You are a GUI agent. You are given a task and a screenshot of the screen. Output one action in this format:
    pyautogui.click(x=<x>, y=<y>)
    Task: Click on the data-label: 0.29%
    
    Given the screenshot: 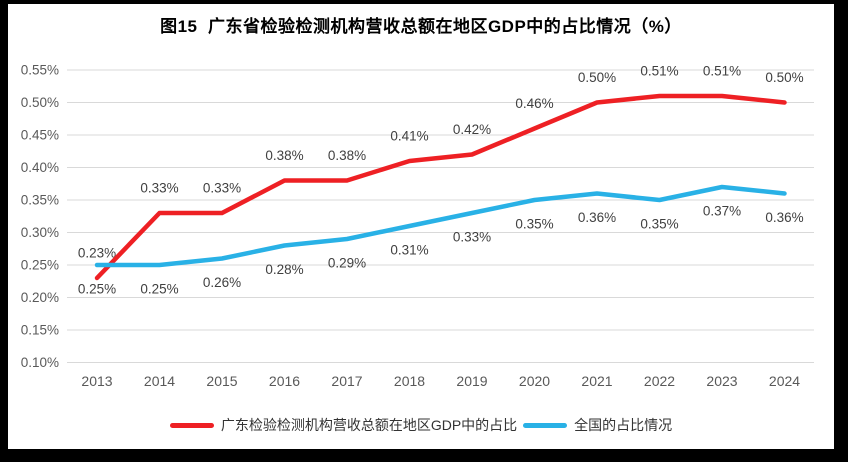 What is the action you would take?
    pyautogui.click(x=347, y=263)
    